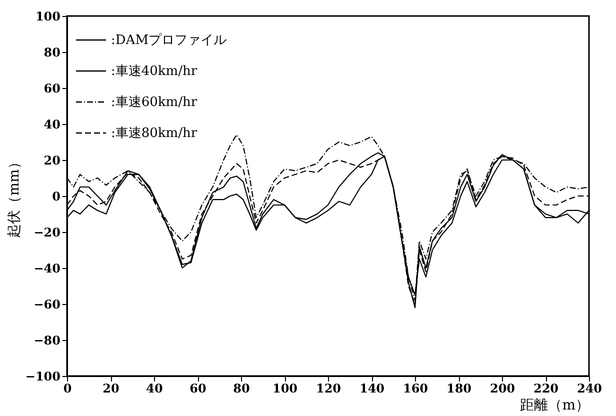  Describe the element at coordinates (555, 406) in the screenshot. I see `x-axis-title: 距離（m）` at that location.